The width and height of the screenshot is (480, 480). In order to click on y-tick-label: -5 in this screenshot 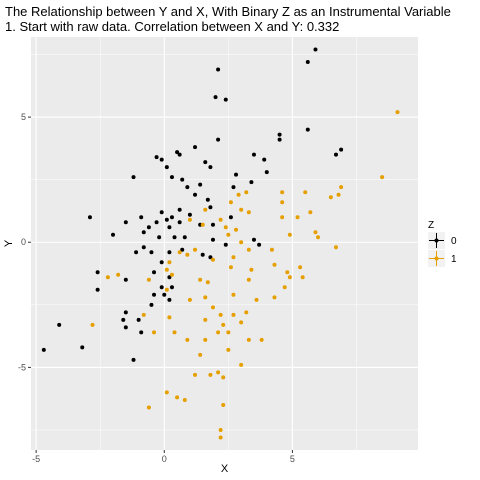, I will do `click(22, 367)`.